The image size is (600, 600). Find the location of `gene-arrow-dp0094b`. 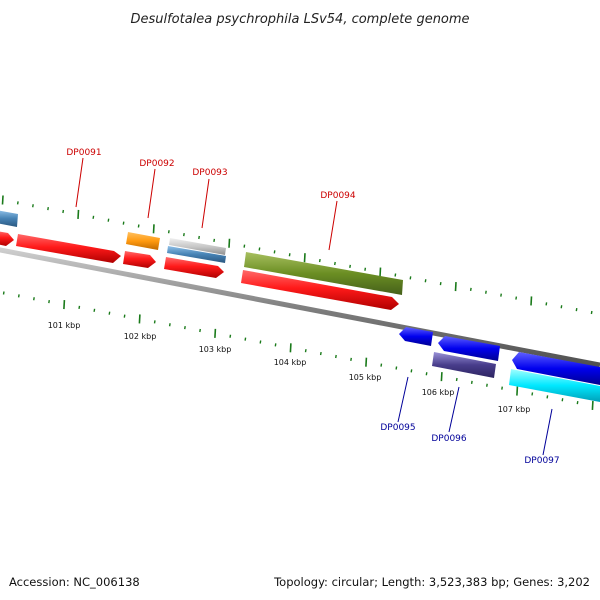

gene-arrow-dp0094b is located at coordinates (320, 290).